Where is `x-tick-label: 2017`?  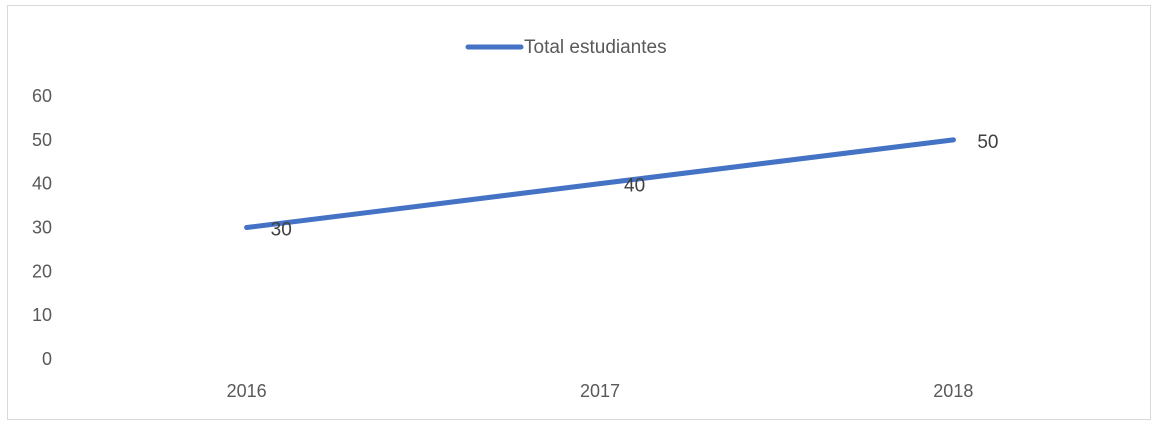 x-tick-label: 2017 is located at coordinates (600, 391).